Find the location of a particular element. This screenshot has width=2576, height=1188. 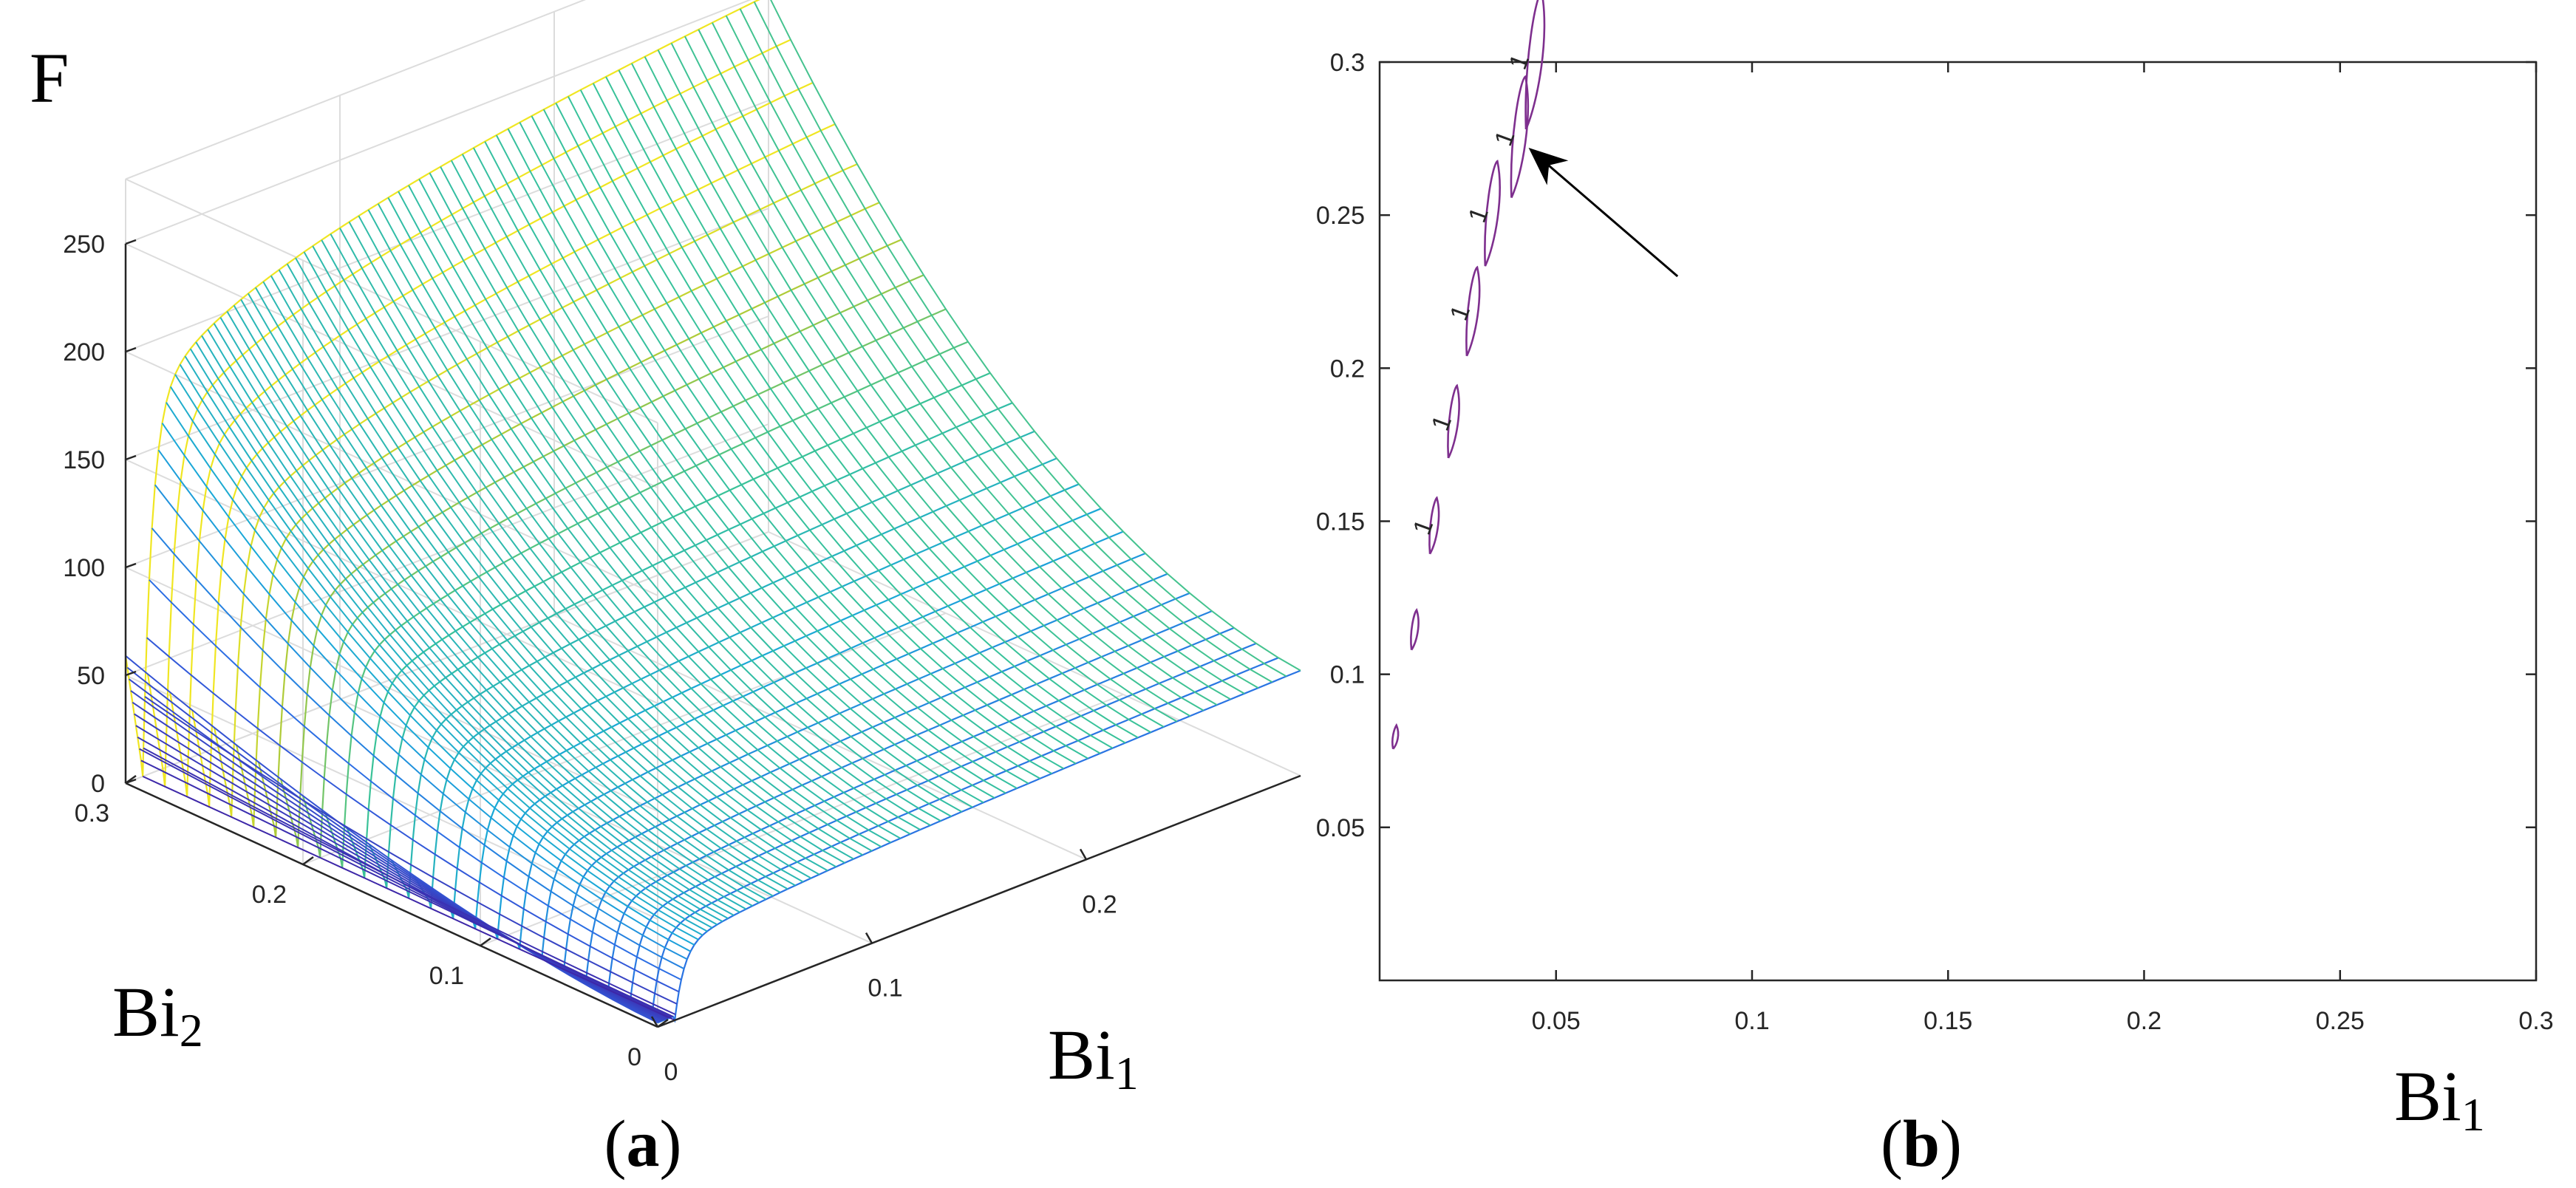

gridline-floor-x is located at coordinates (606, 821).